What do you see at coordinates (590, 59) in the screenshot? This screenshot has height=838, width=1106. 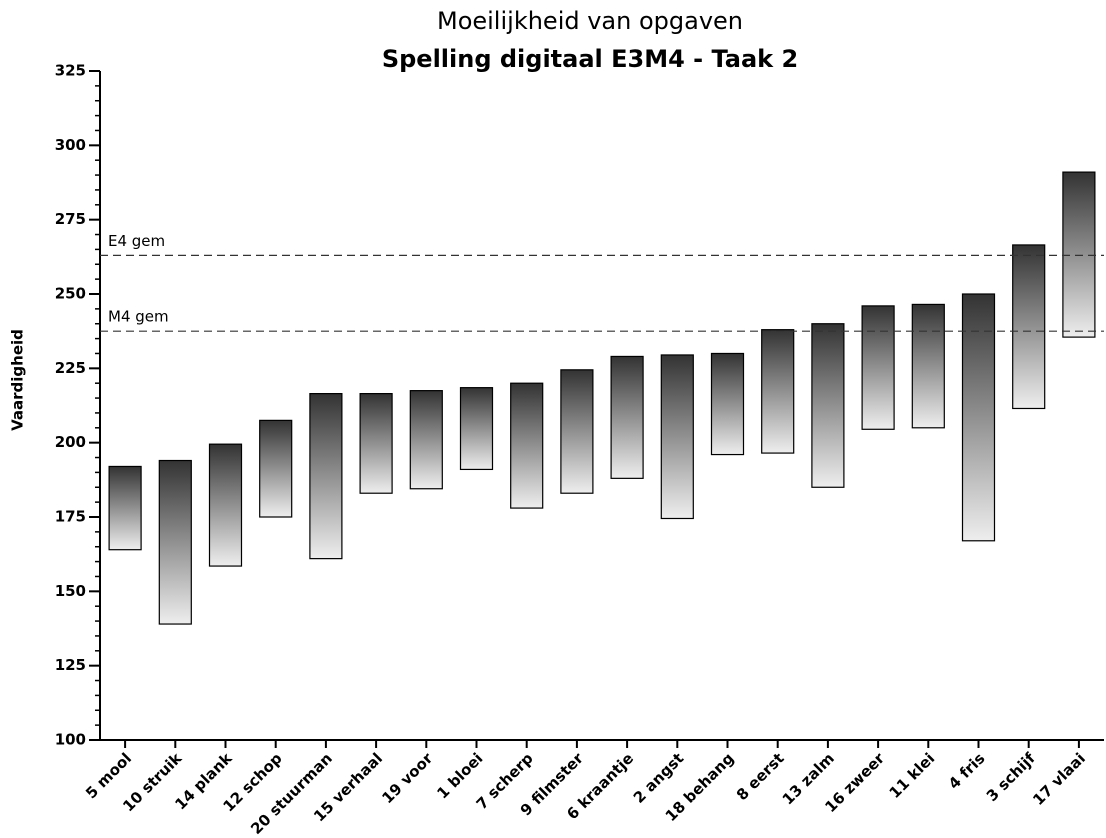 I see `chart-subtitle: Spelling digitaal E3M4 - Taak 2` at bounding box center [590, 59].